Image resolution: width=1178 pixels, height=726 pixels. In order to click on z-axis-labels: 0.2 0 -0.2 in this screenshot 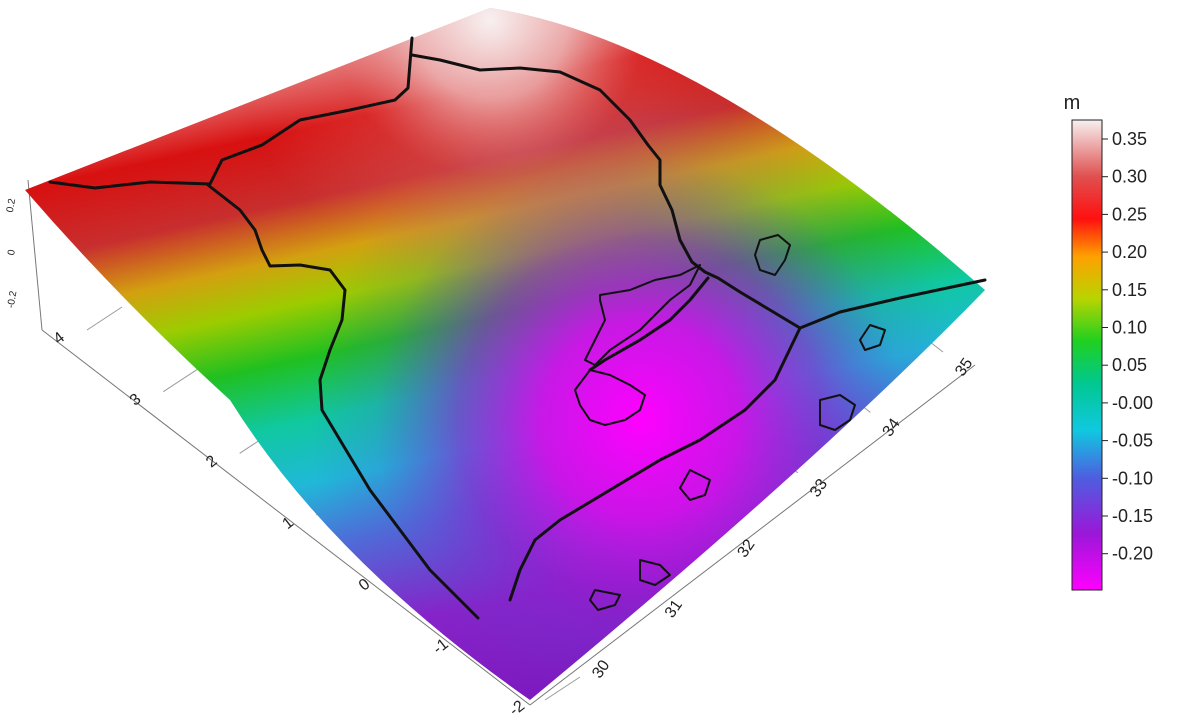, I will do `click(12, 253)`.